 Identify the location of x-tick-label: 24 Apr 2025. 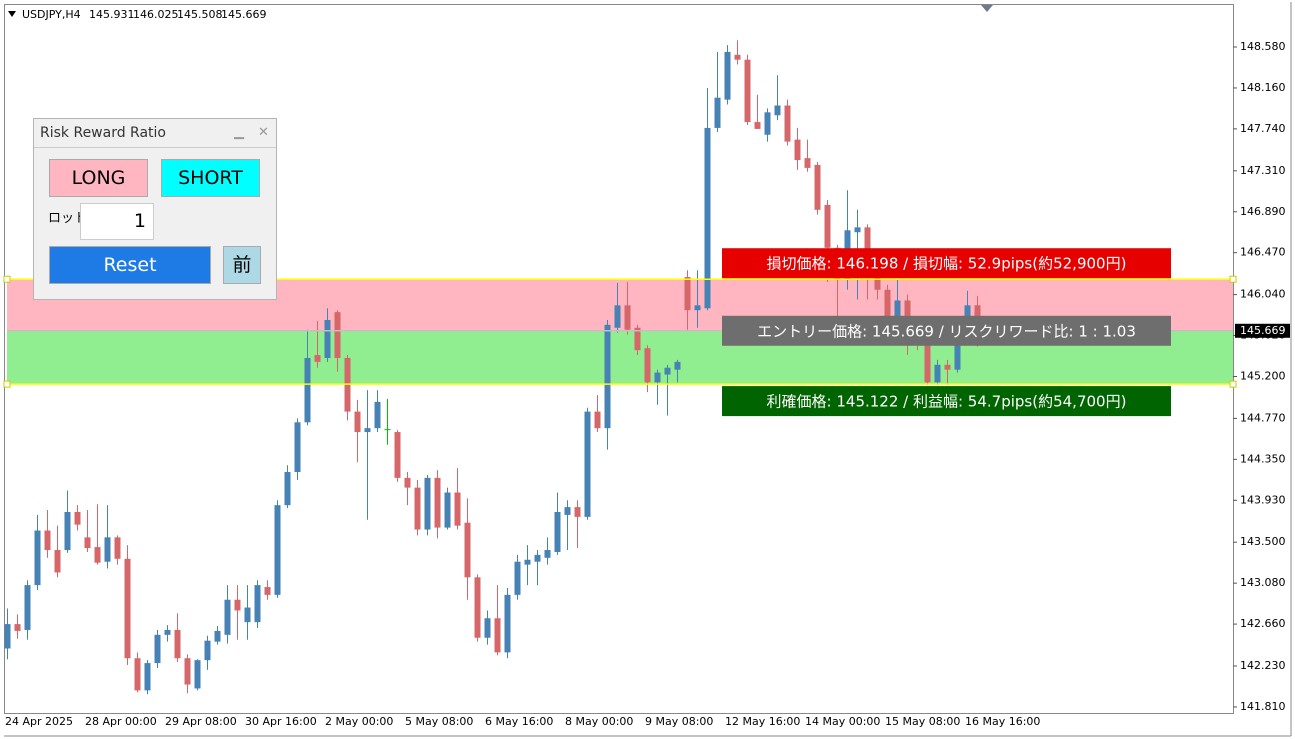
(39, 721).